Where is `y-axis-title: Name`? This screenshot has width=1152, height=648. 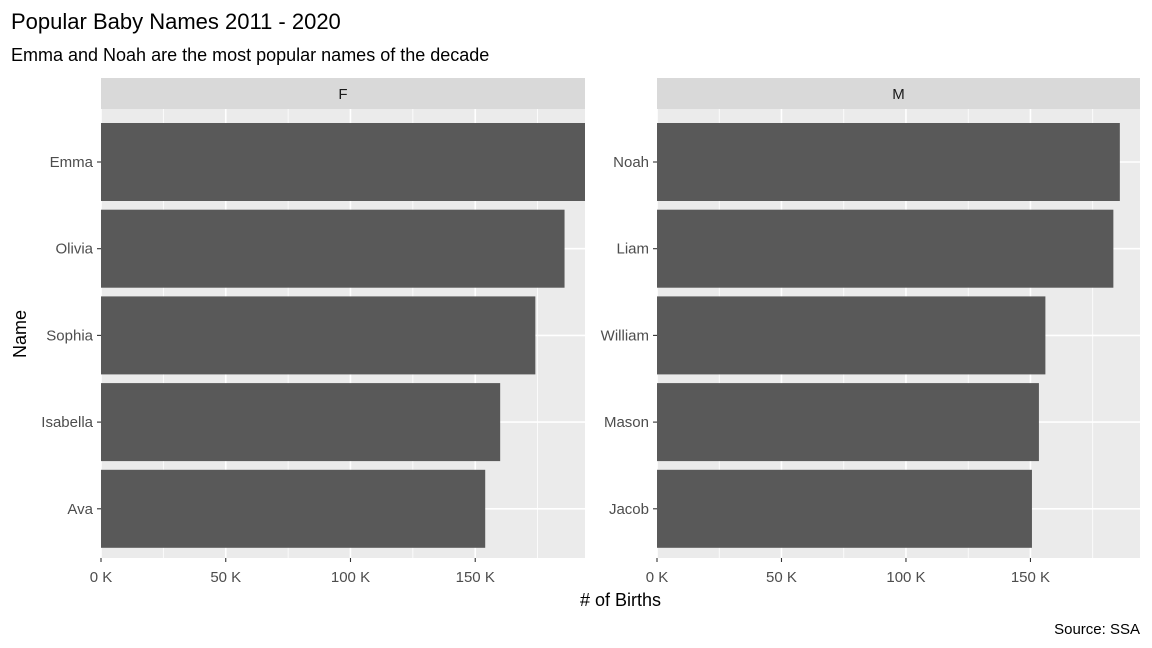 y-axis-title: Name is located at coordinates (20, 334).